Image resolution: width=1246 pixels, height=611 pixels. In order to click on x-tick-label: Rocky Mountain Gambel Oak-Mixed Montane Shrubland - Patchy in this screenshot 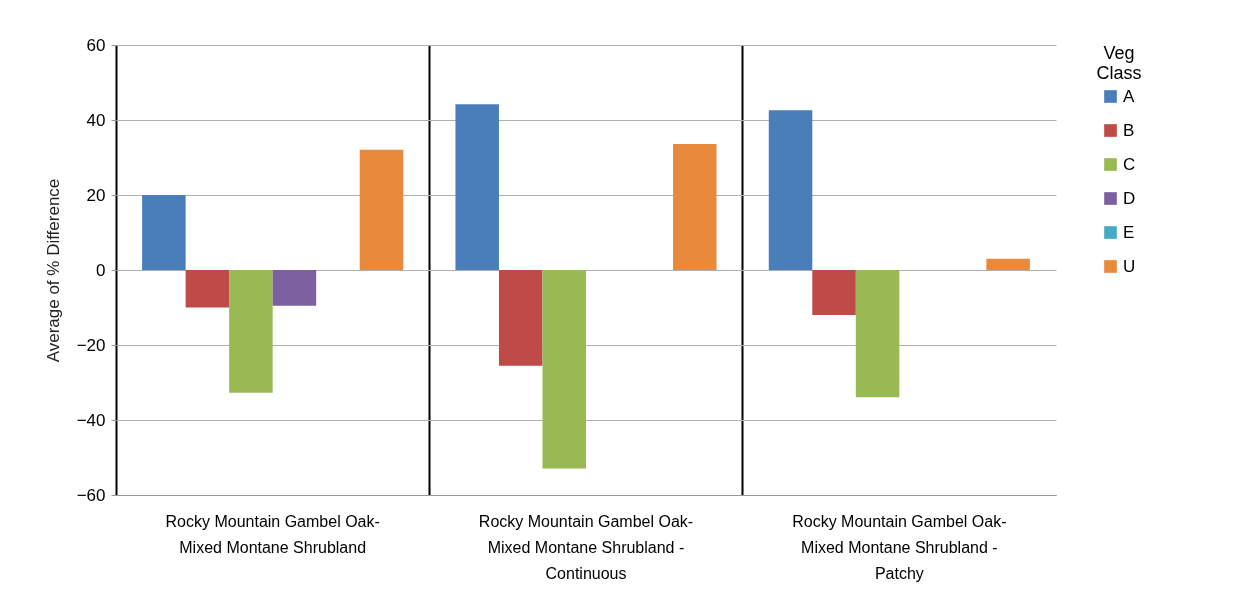, I will do `click(899, 547)`.